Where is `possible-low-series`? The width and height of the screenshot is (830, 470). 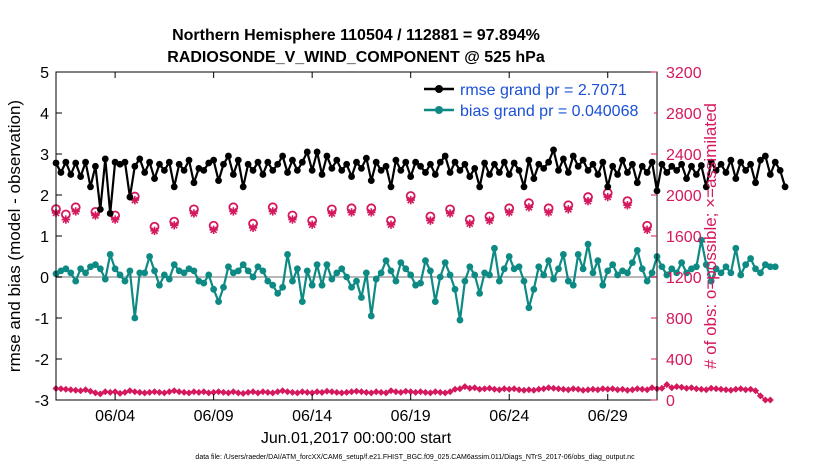
possible-low-series is located at coordinates (413, 392).